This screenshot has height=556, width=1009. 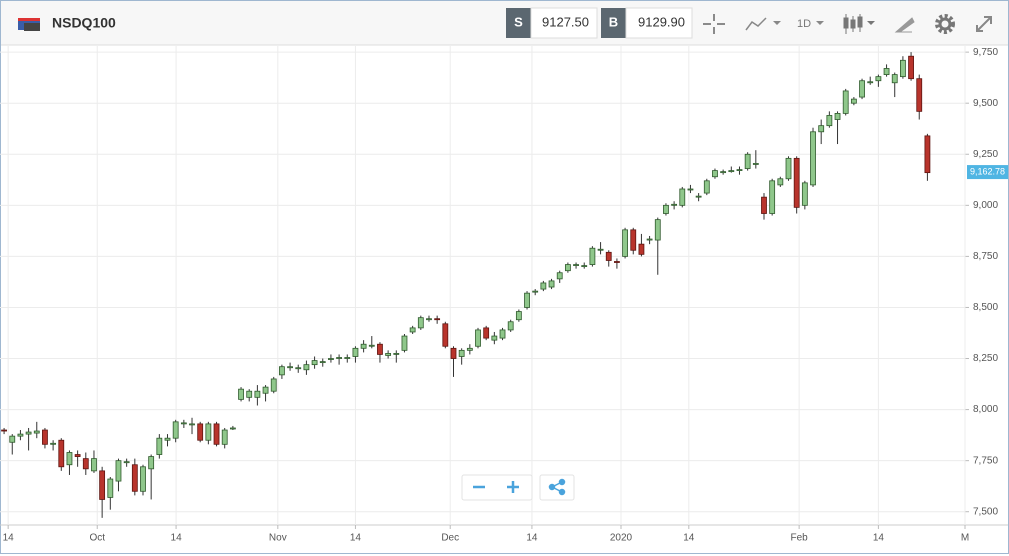 I want to click on zoom-in, so click(x=513, y=487).